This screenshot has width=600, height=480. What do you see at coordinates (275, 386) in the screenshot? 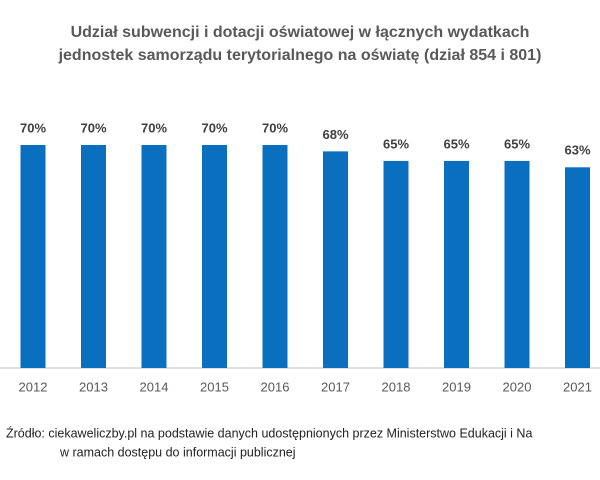
I see `x-tick-label: 2016` at bounding box center [275, 386].